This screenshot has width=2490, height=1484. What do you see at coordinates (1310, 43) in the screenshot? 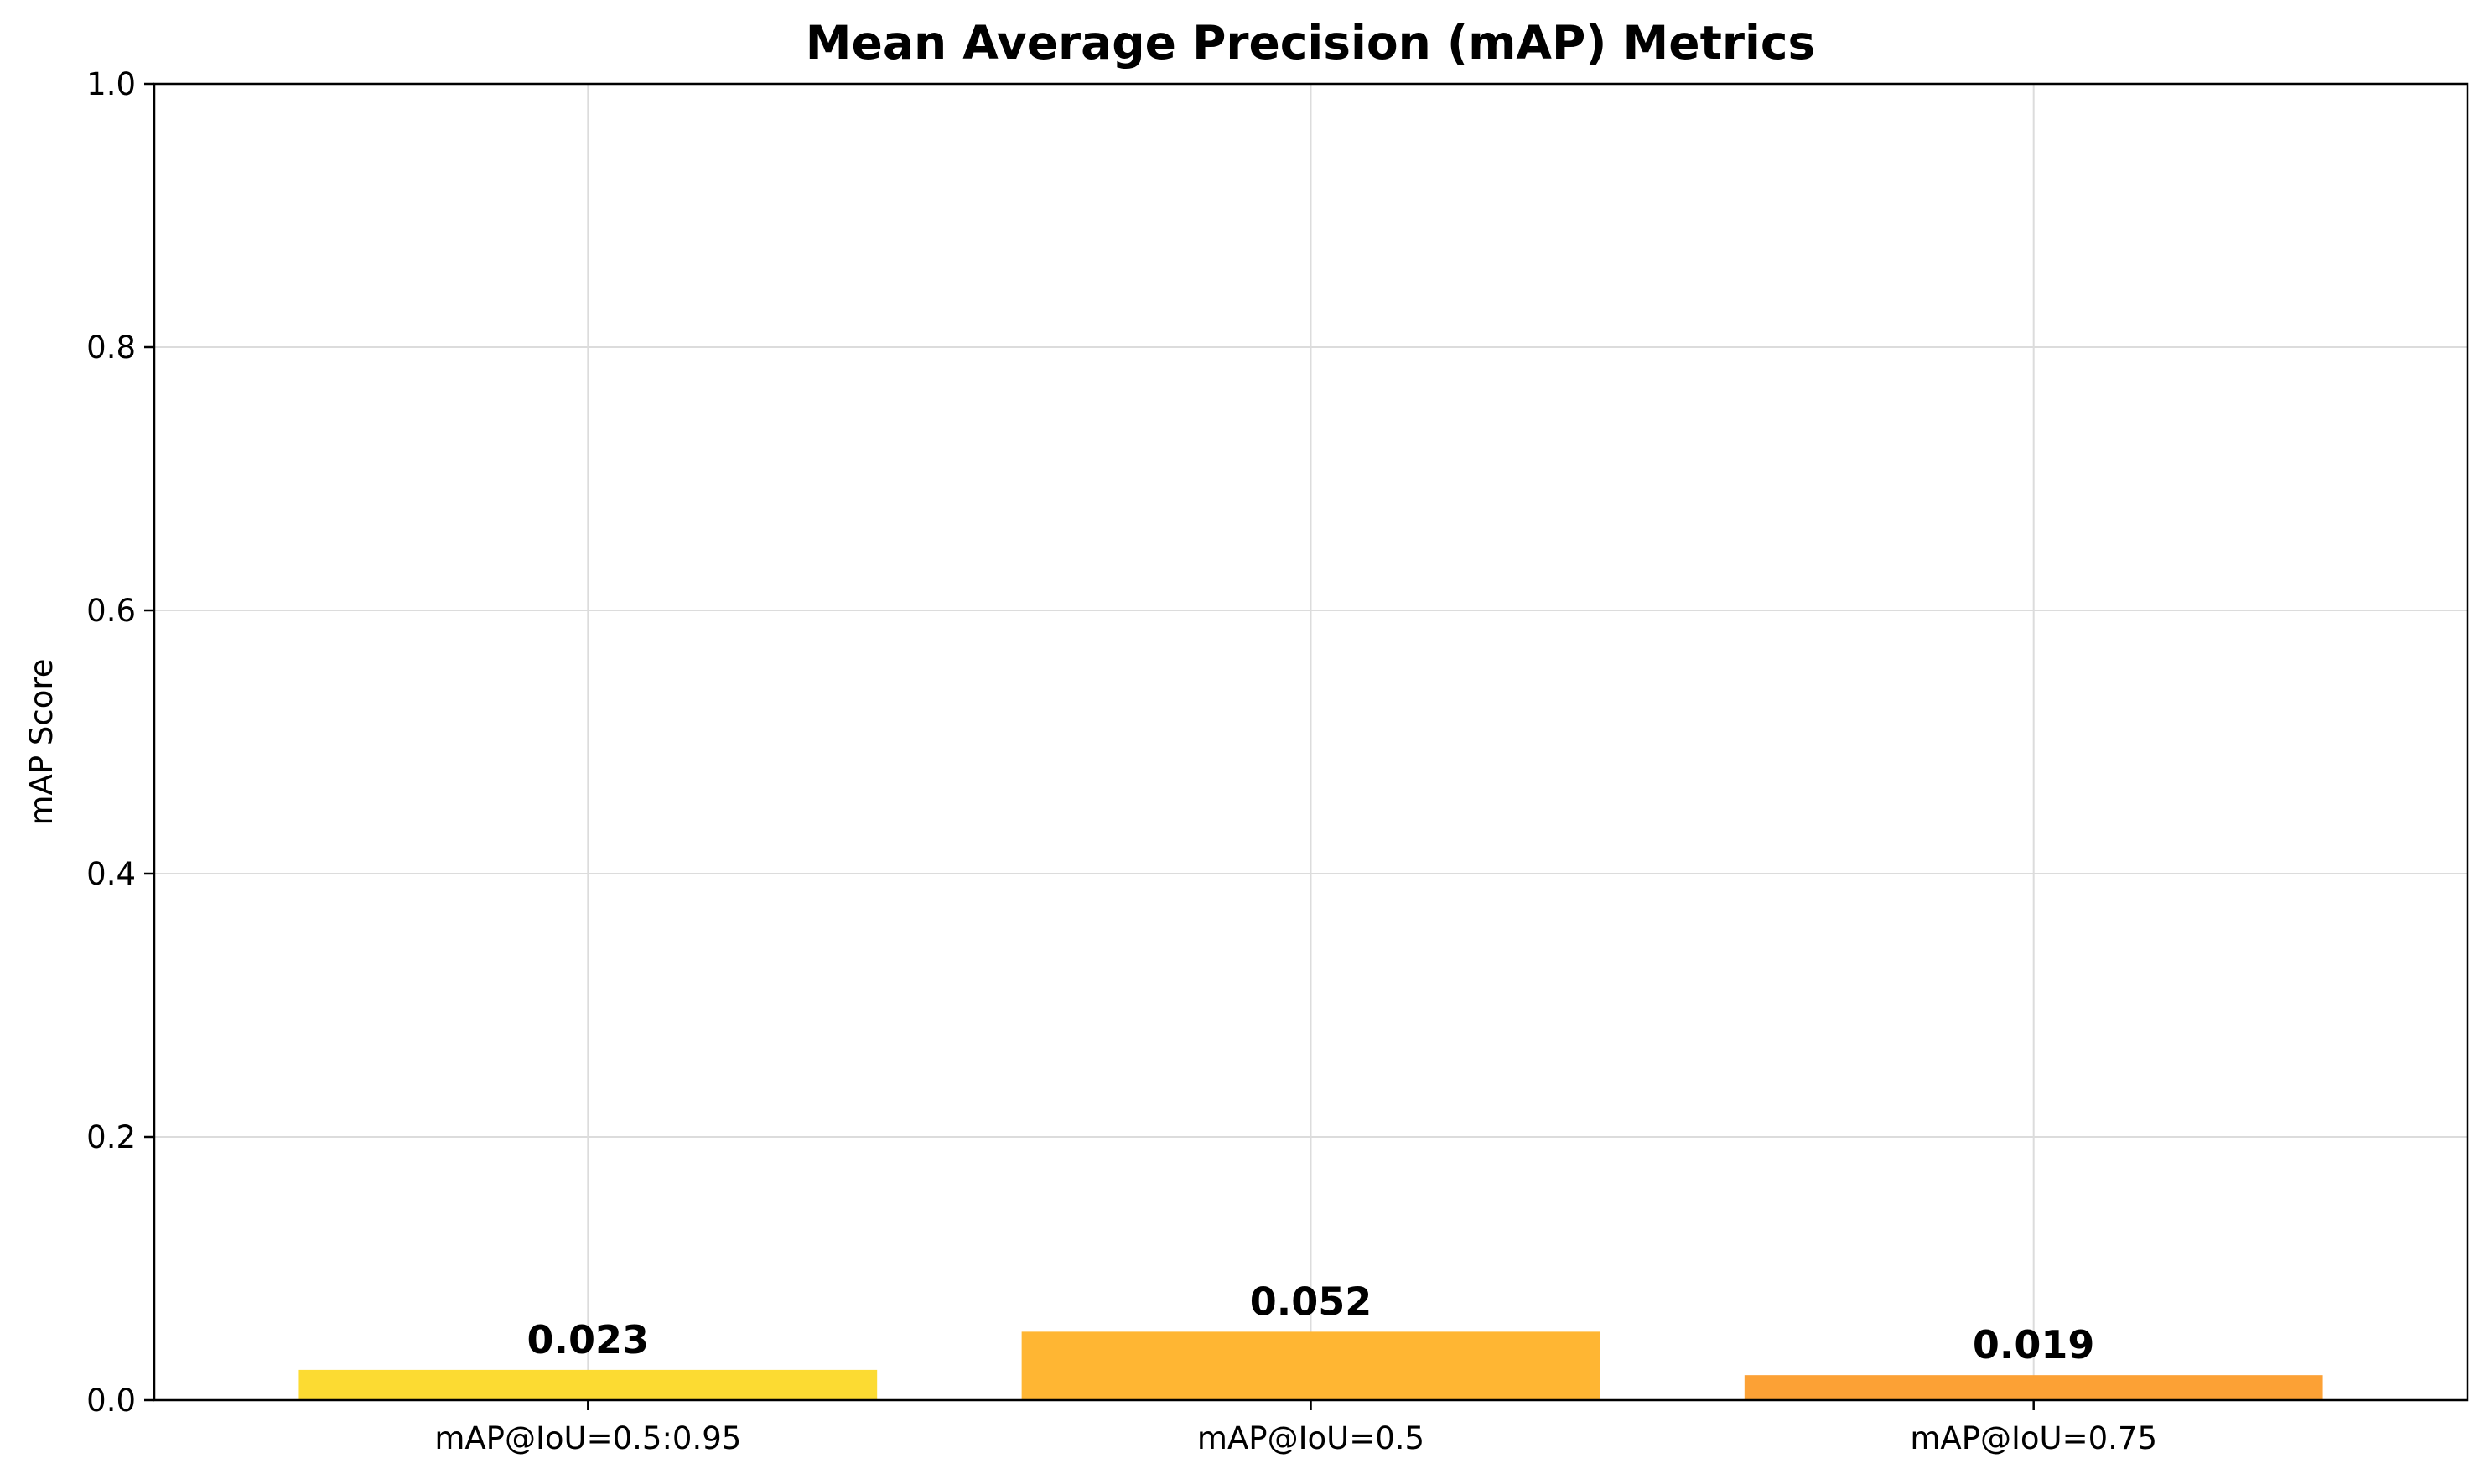
I see `chart-title: Mean Average Precision (mAP) Metrics` at bounding box center [1310, 43].